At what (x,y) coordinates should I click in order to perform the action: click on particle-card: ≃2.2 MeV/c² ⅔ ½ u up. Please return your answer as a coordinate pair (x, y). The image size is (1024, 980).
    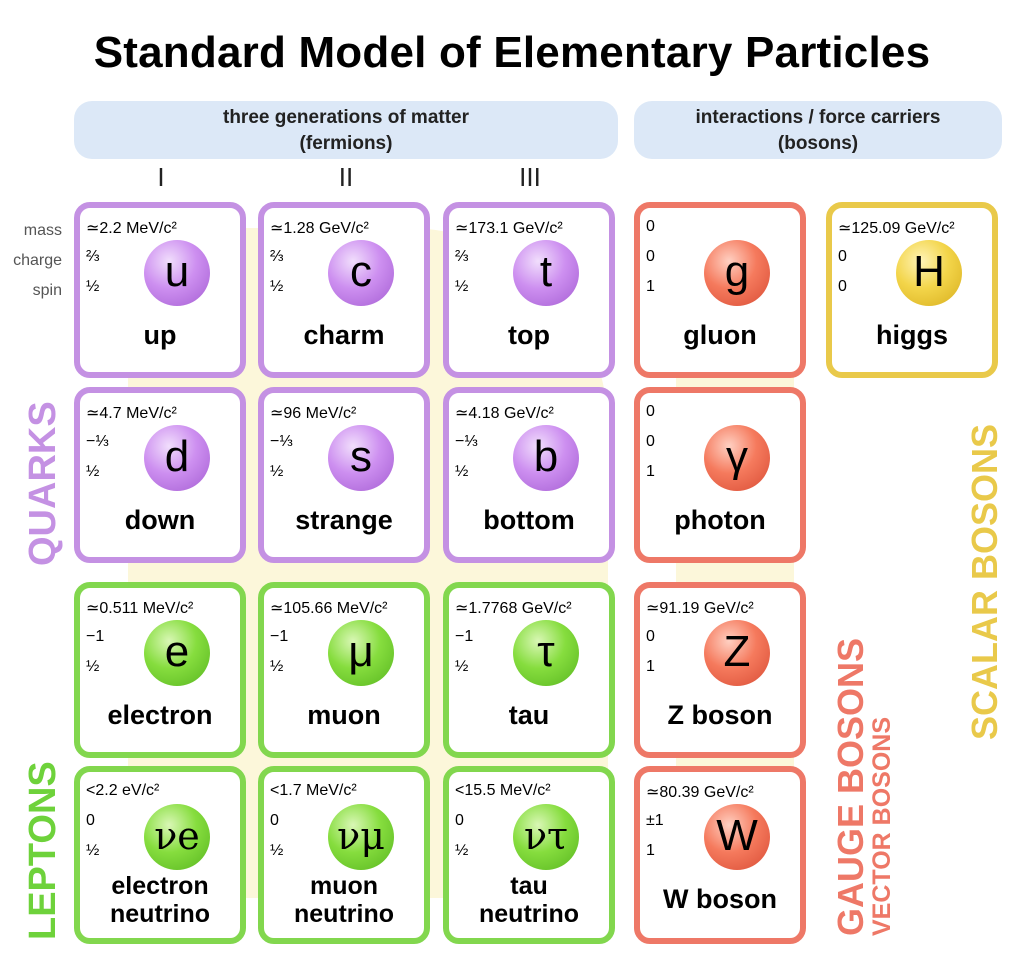
    Looking at the image, I should click on (160, 290).